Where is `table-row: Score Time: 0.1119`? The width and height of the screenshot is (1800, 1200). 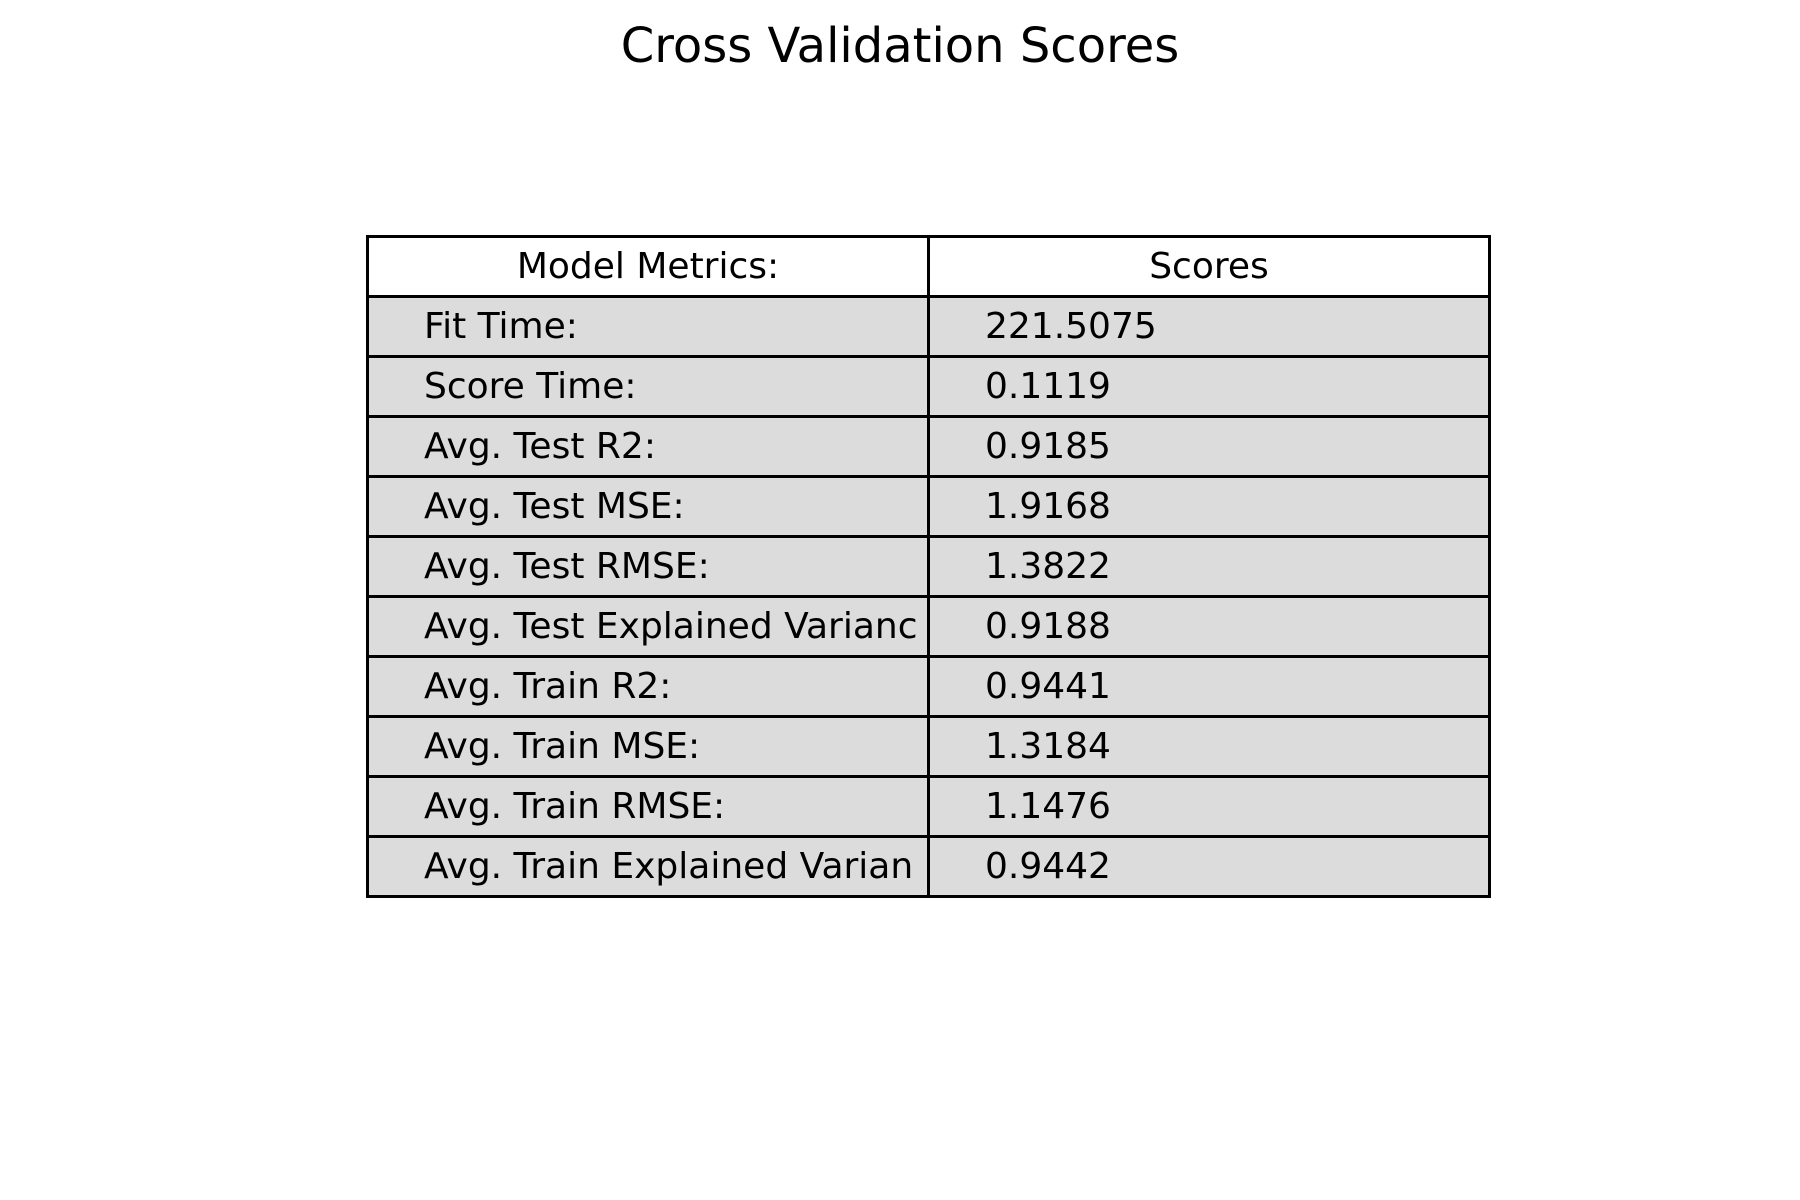 table-row: Score Time: 0.1119 is located at coordinates (928, 386).